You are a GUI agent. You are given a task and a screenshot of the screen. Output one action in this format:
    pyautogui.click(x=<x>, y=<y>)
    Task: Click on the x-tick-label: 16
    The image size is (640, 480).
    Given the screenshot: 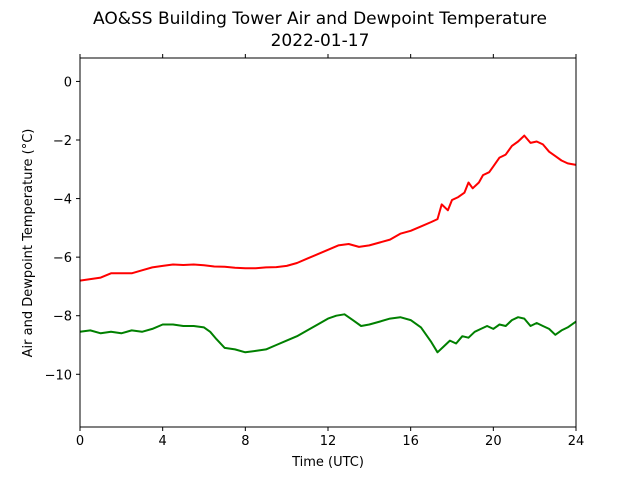 What is the action you would take?
    pyautogui.click(x=410, y=441)
    